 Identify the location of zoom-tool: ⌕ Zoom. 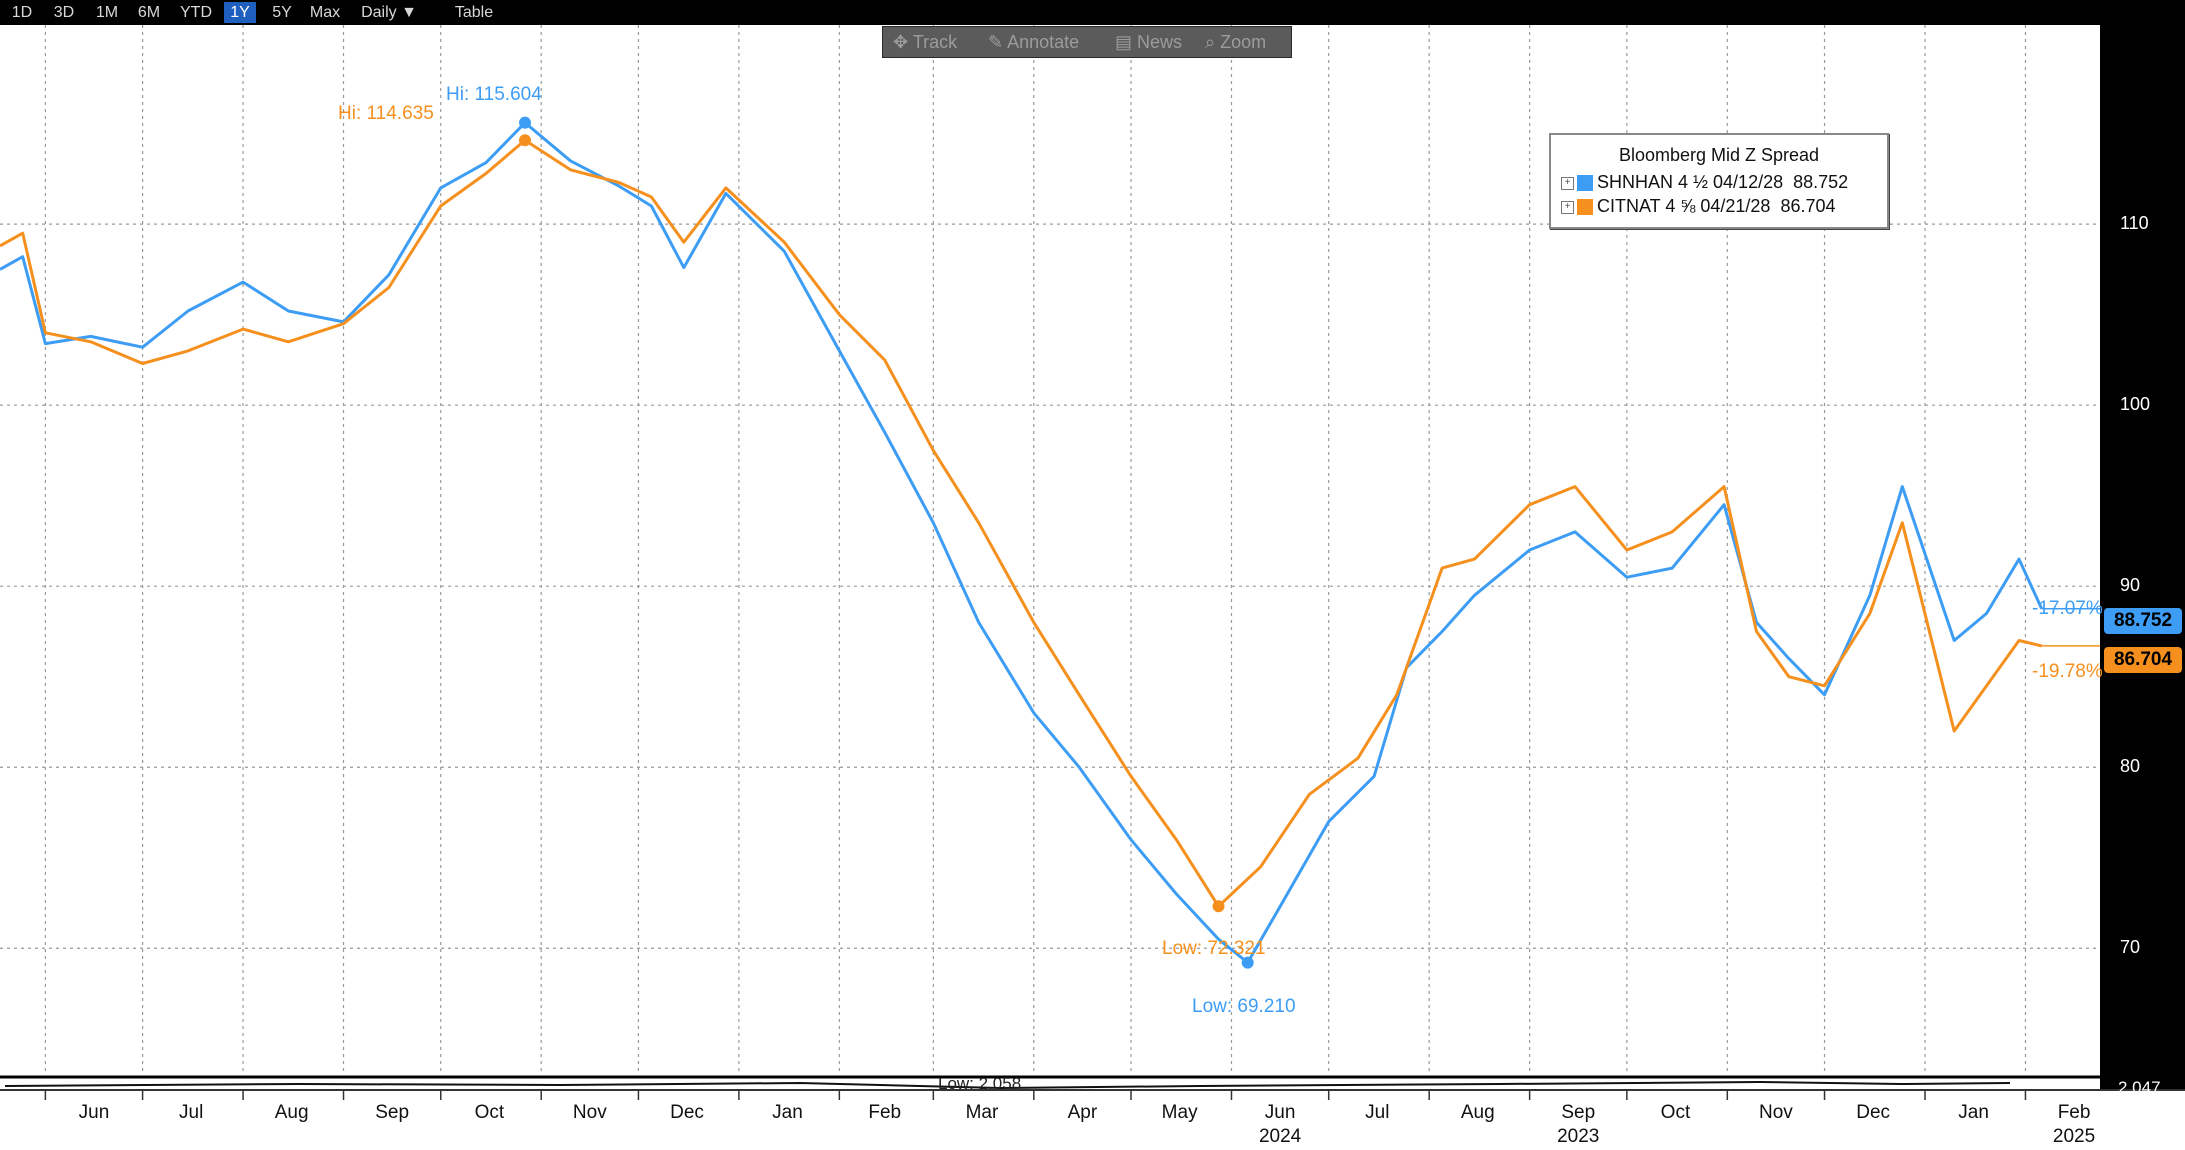
(1236, 42).